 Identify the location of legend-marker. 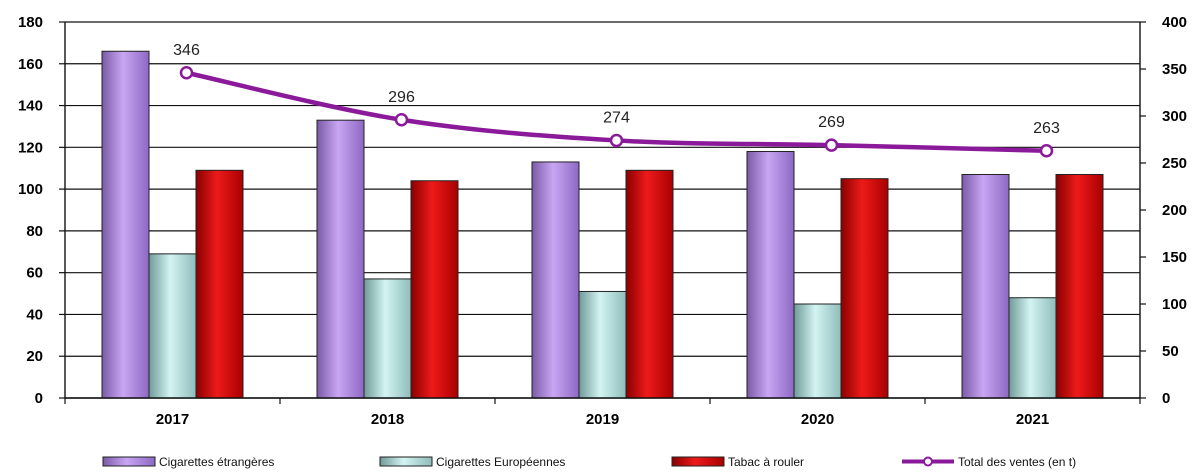
(928, 461).